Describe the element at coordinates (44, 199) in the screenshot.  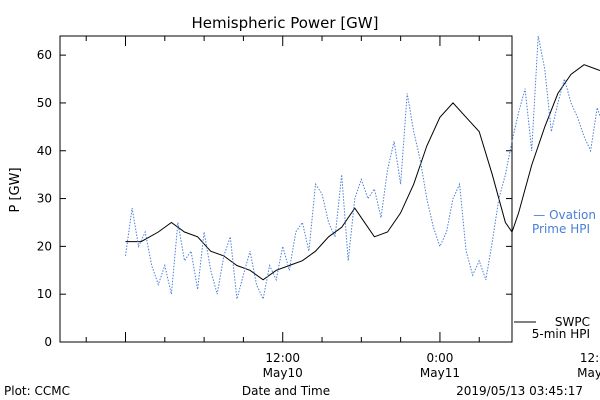
I see `y-tick-label: 30` at that location.